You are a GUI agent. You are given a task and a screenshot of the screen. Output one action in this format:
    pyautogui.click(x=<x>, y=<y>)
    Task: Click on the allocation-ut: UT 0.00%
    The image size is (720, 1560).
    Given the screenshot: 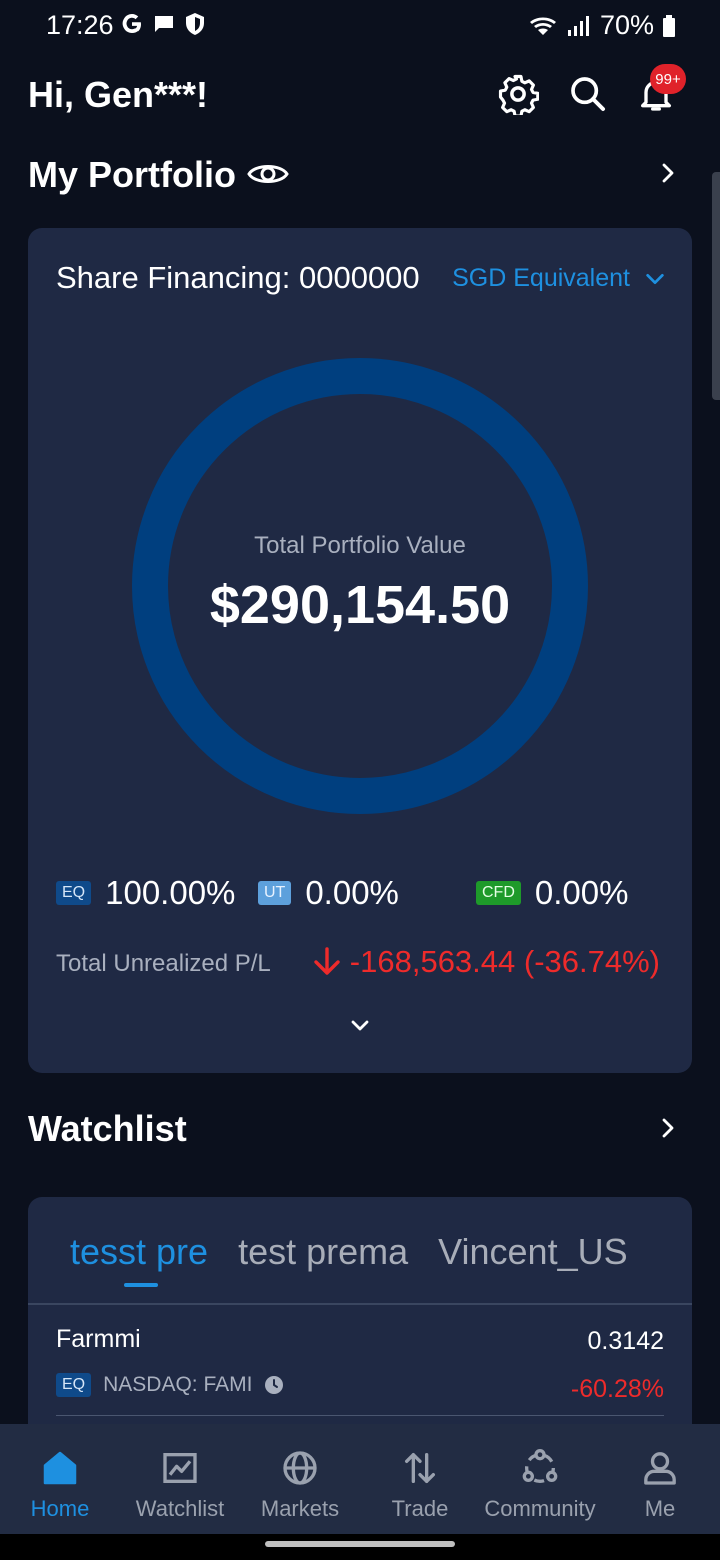 What is the action you would take?
    pyautogui.click(x=328, y=893)
    